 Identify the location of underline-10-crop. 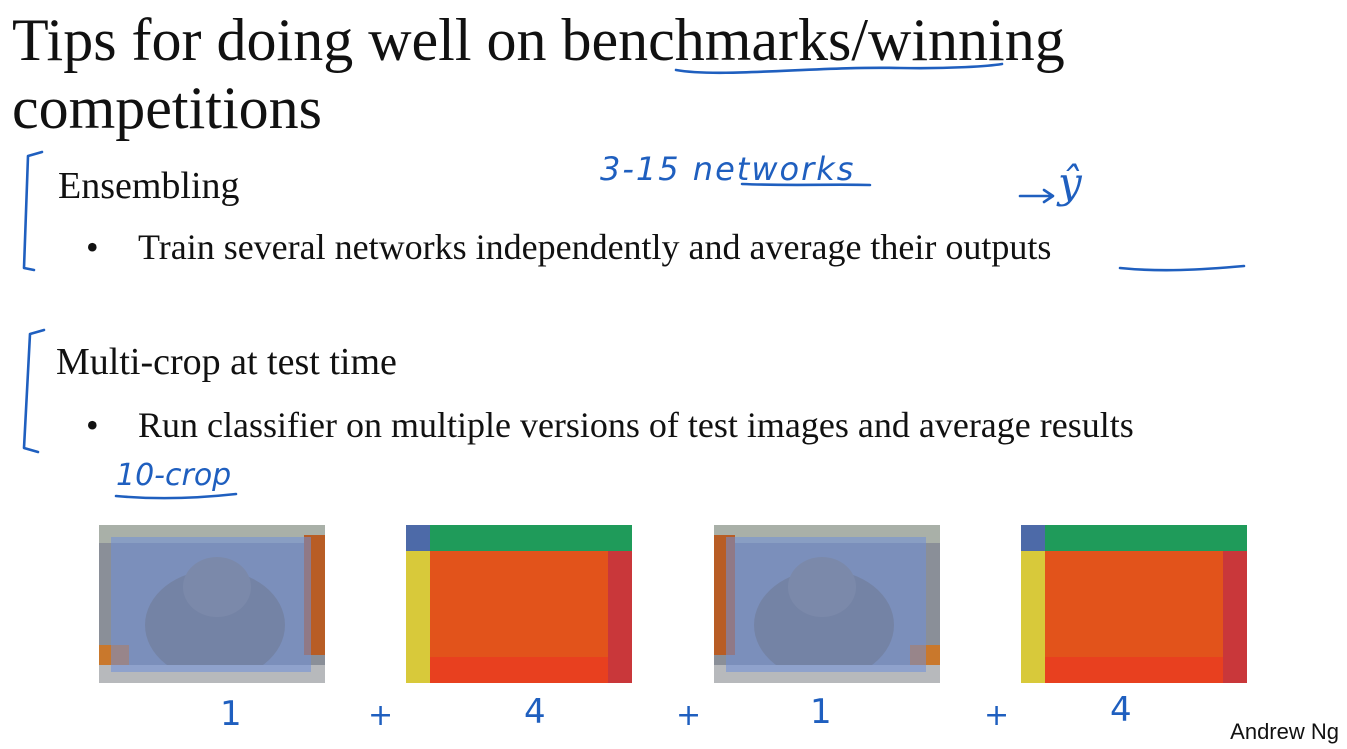
(176, 496).